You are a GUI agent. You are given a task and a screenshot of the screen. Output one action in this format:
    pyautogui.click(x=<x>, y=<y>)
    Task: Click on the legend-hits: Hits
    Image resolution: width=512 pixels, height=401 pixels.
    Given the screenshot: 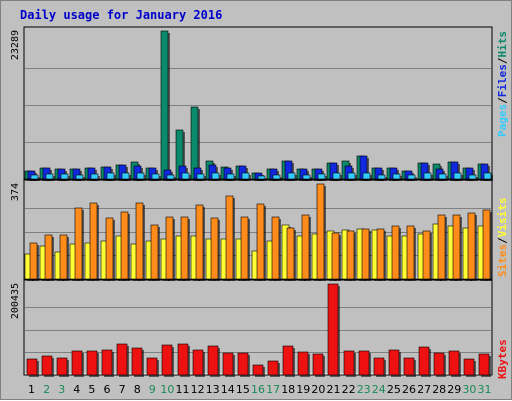 What is the action you would take?
    pyautogui.click(x=502, y=44)
    